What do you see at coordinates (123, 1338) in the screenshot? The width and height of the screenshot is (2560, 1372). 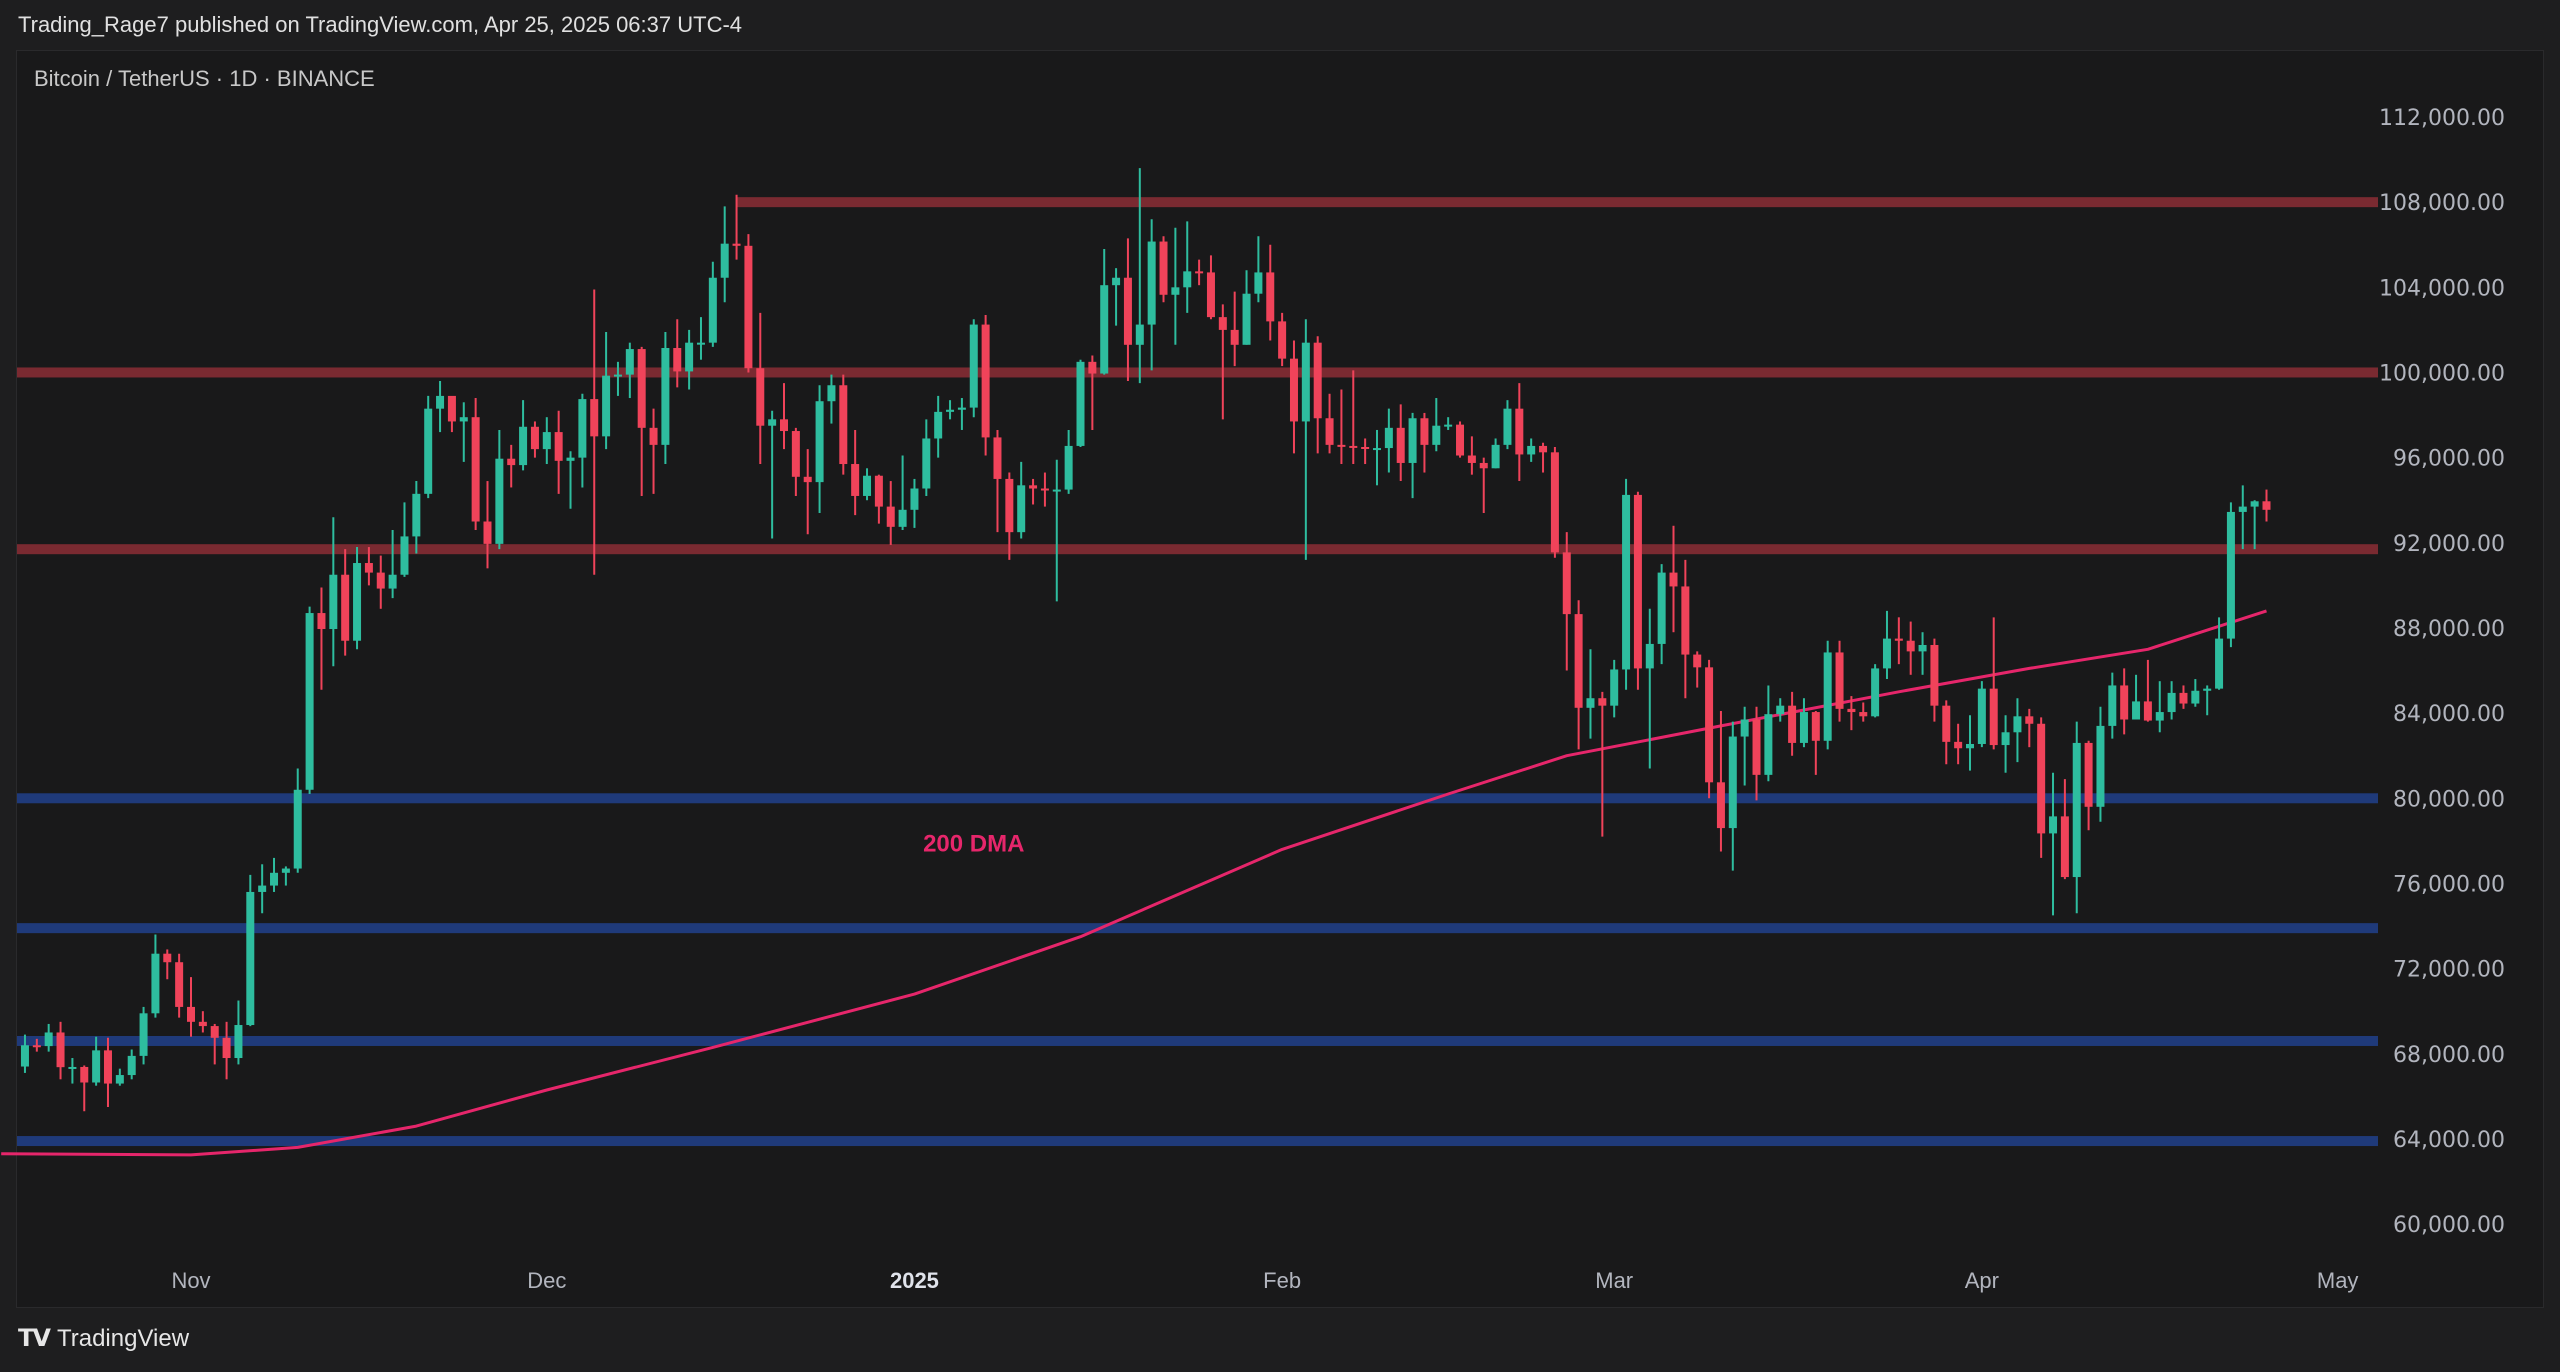 I see `footer-brand: TradingView` at bounding box center [123, 1338].